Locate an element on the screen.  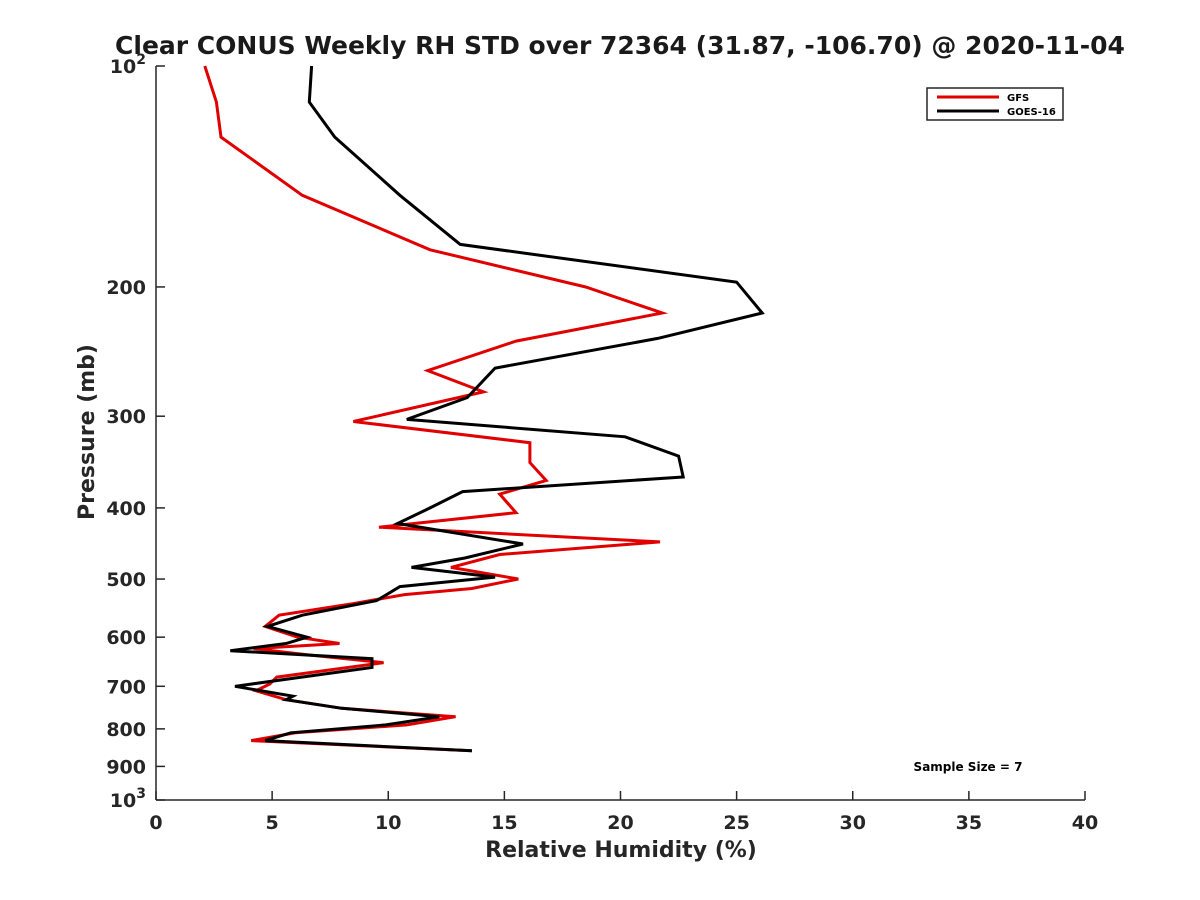
y-tick-label: 500 is located at coordinates (126, 580).